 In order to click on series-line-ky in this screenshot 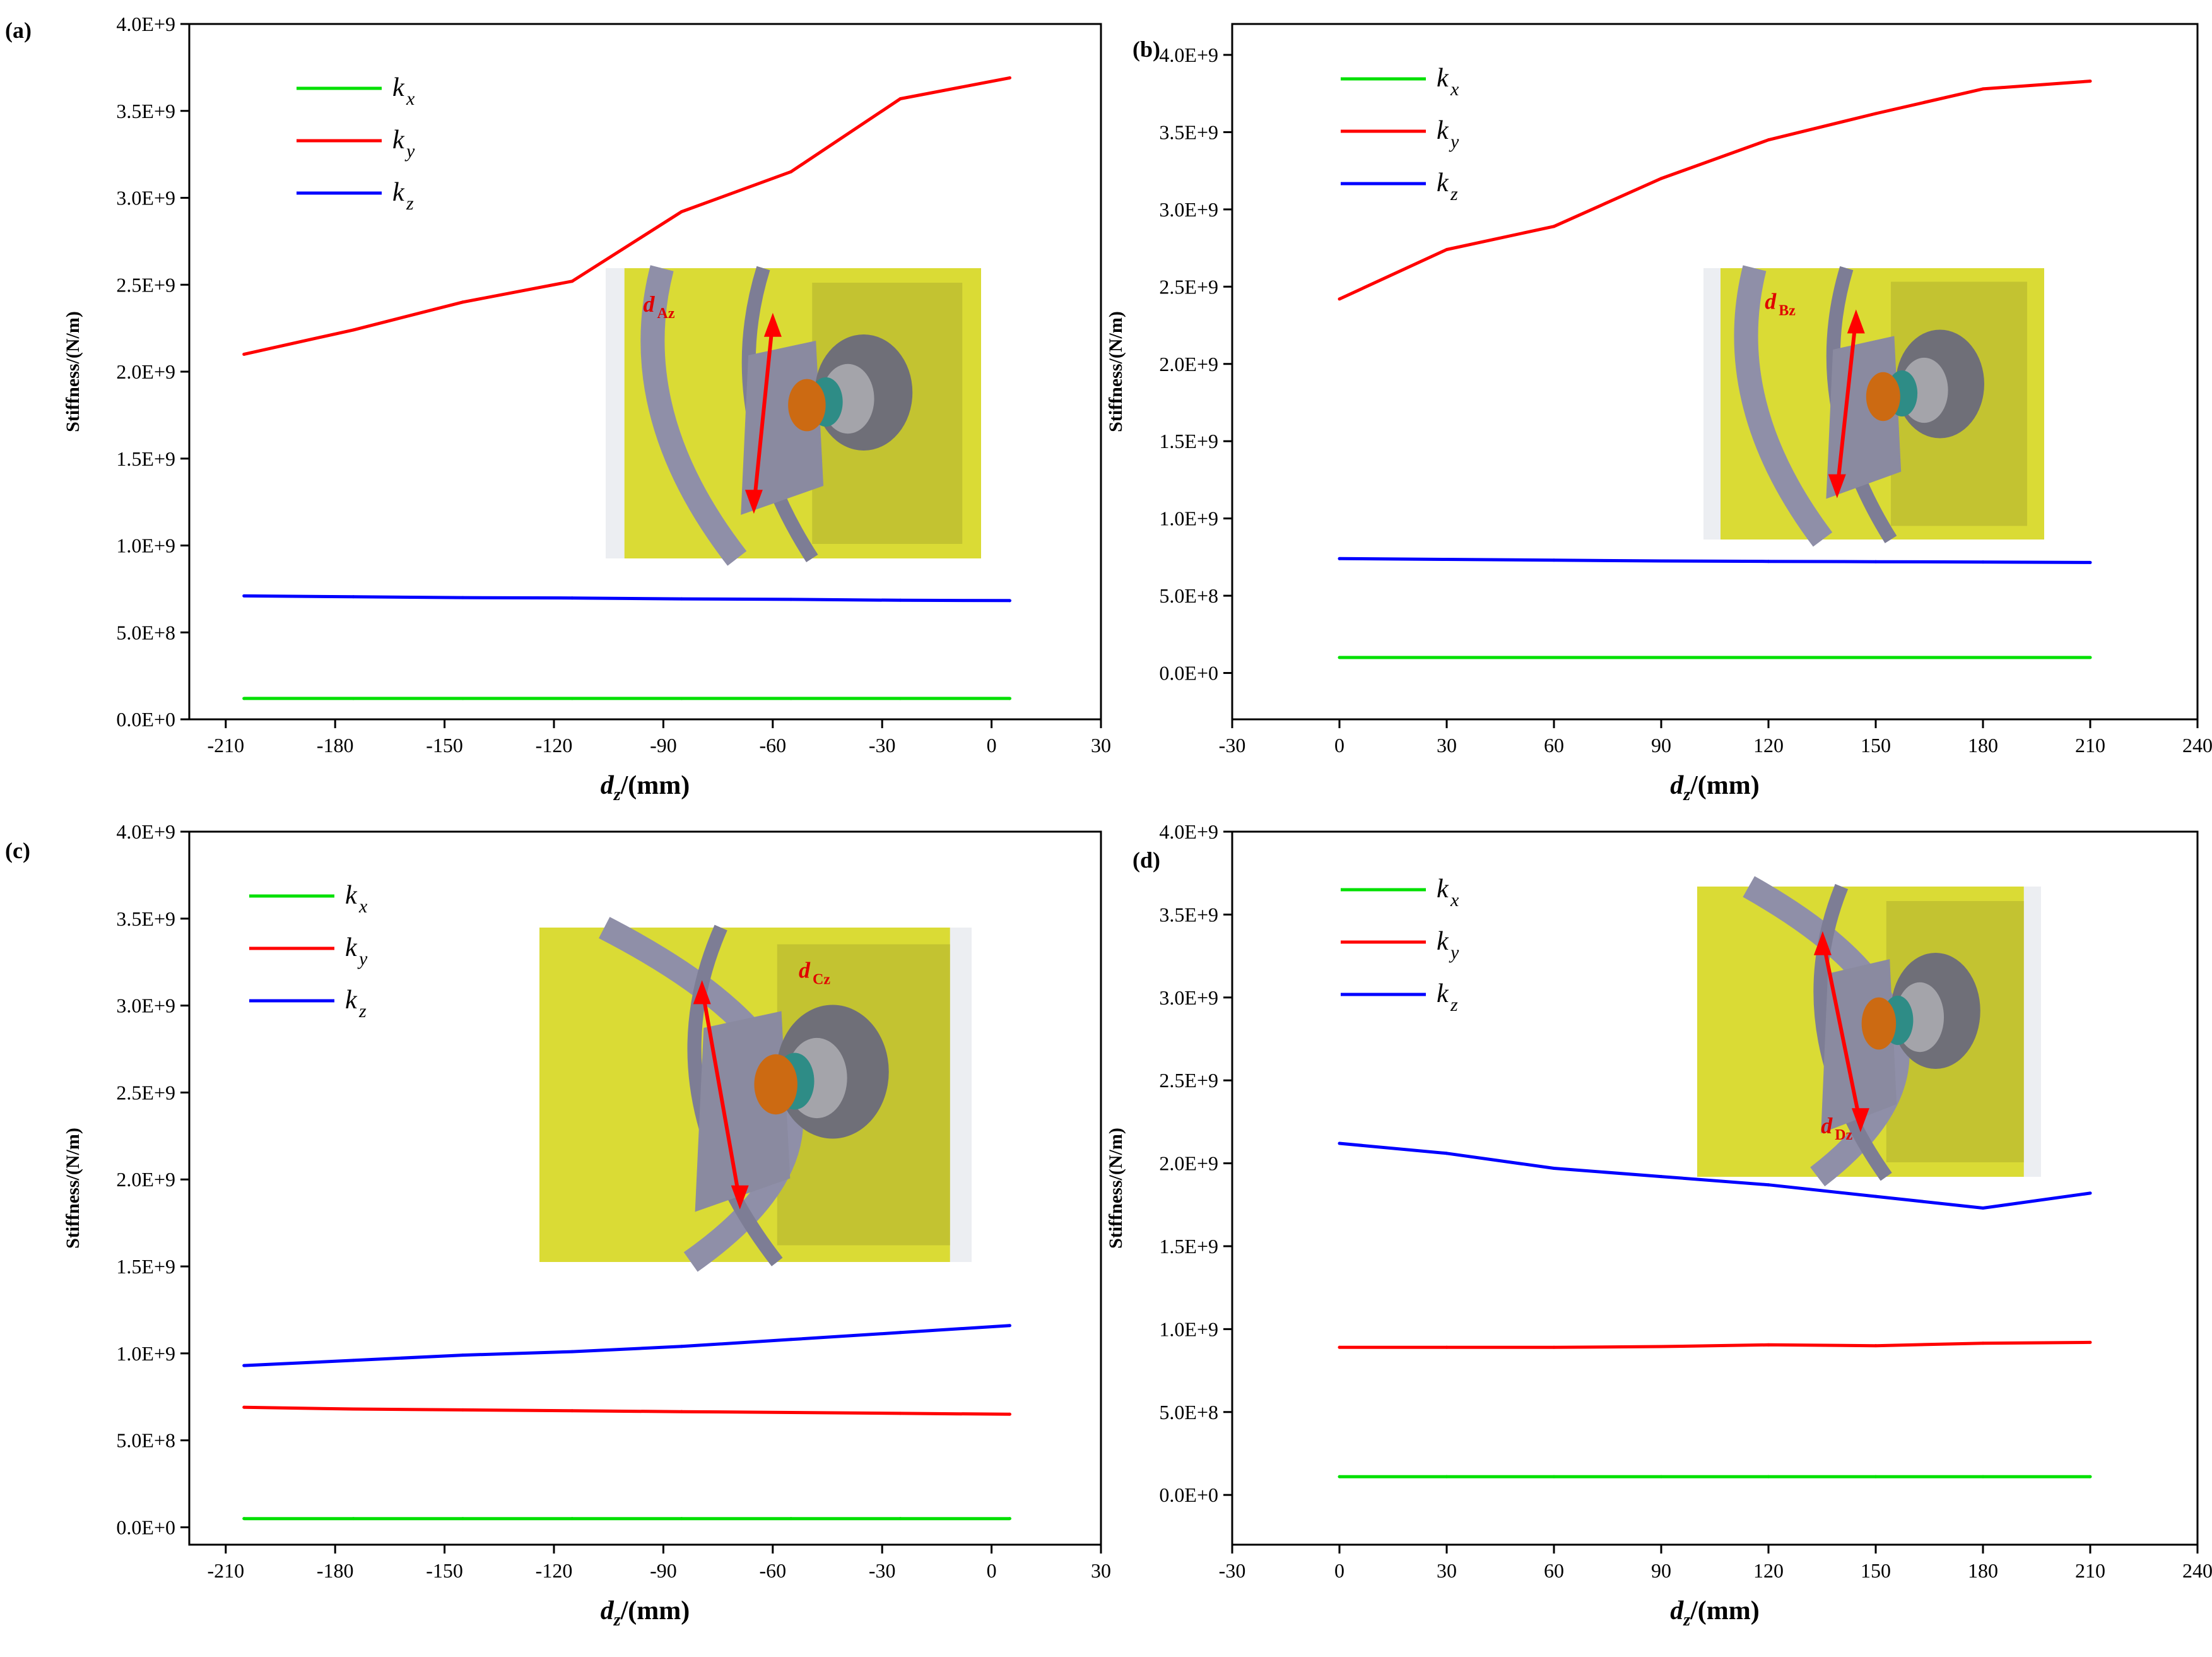, I will do `click(627, 216)`.